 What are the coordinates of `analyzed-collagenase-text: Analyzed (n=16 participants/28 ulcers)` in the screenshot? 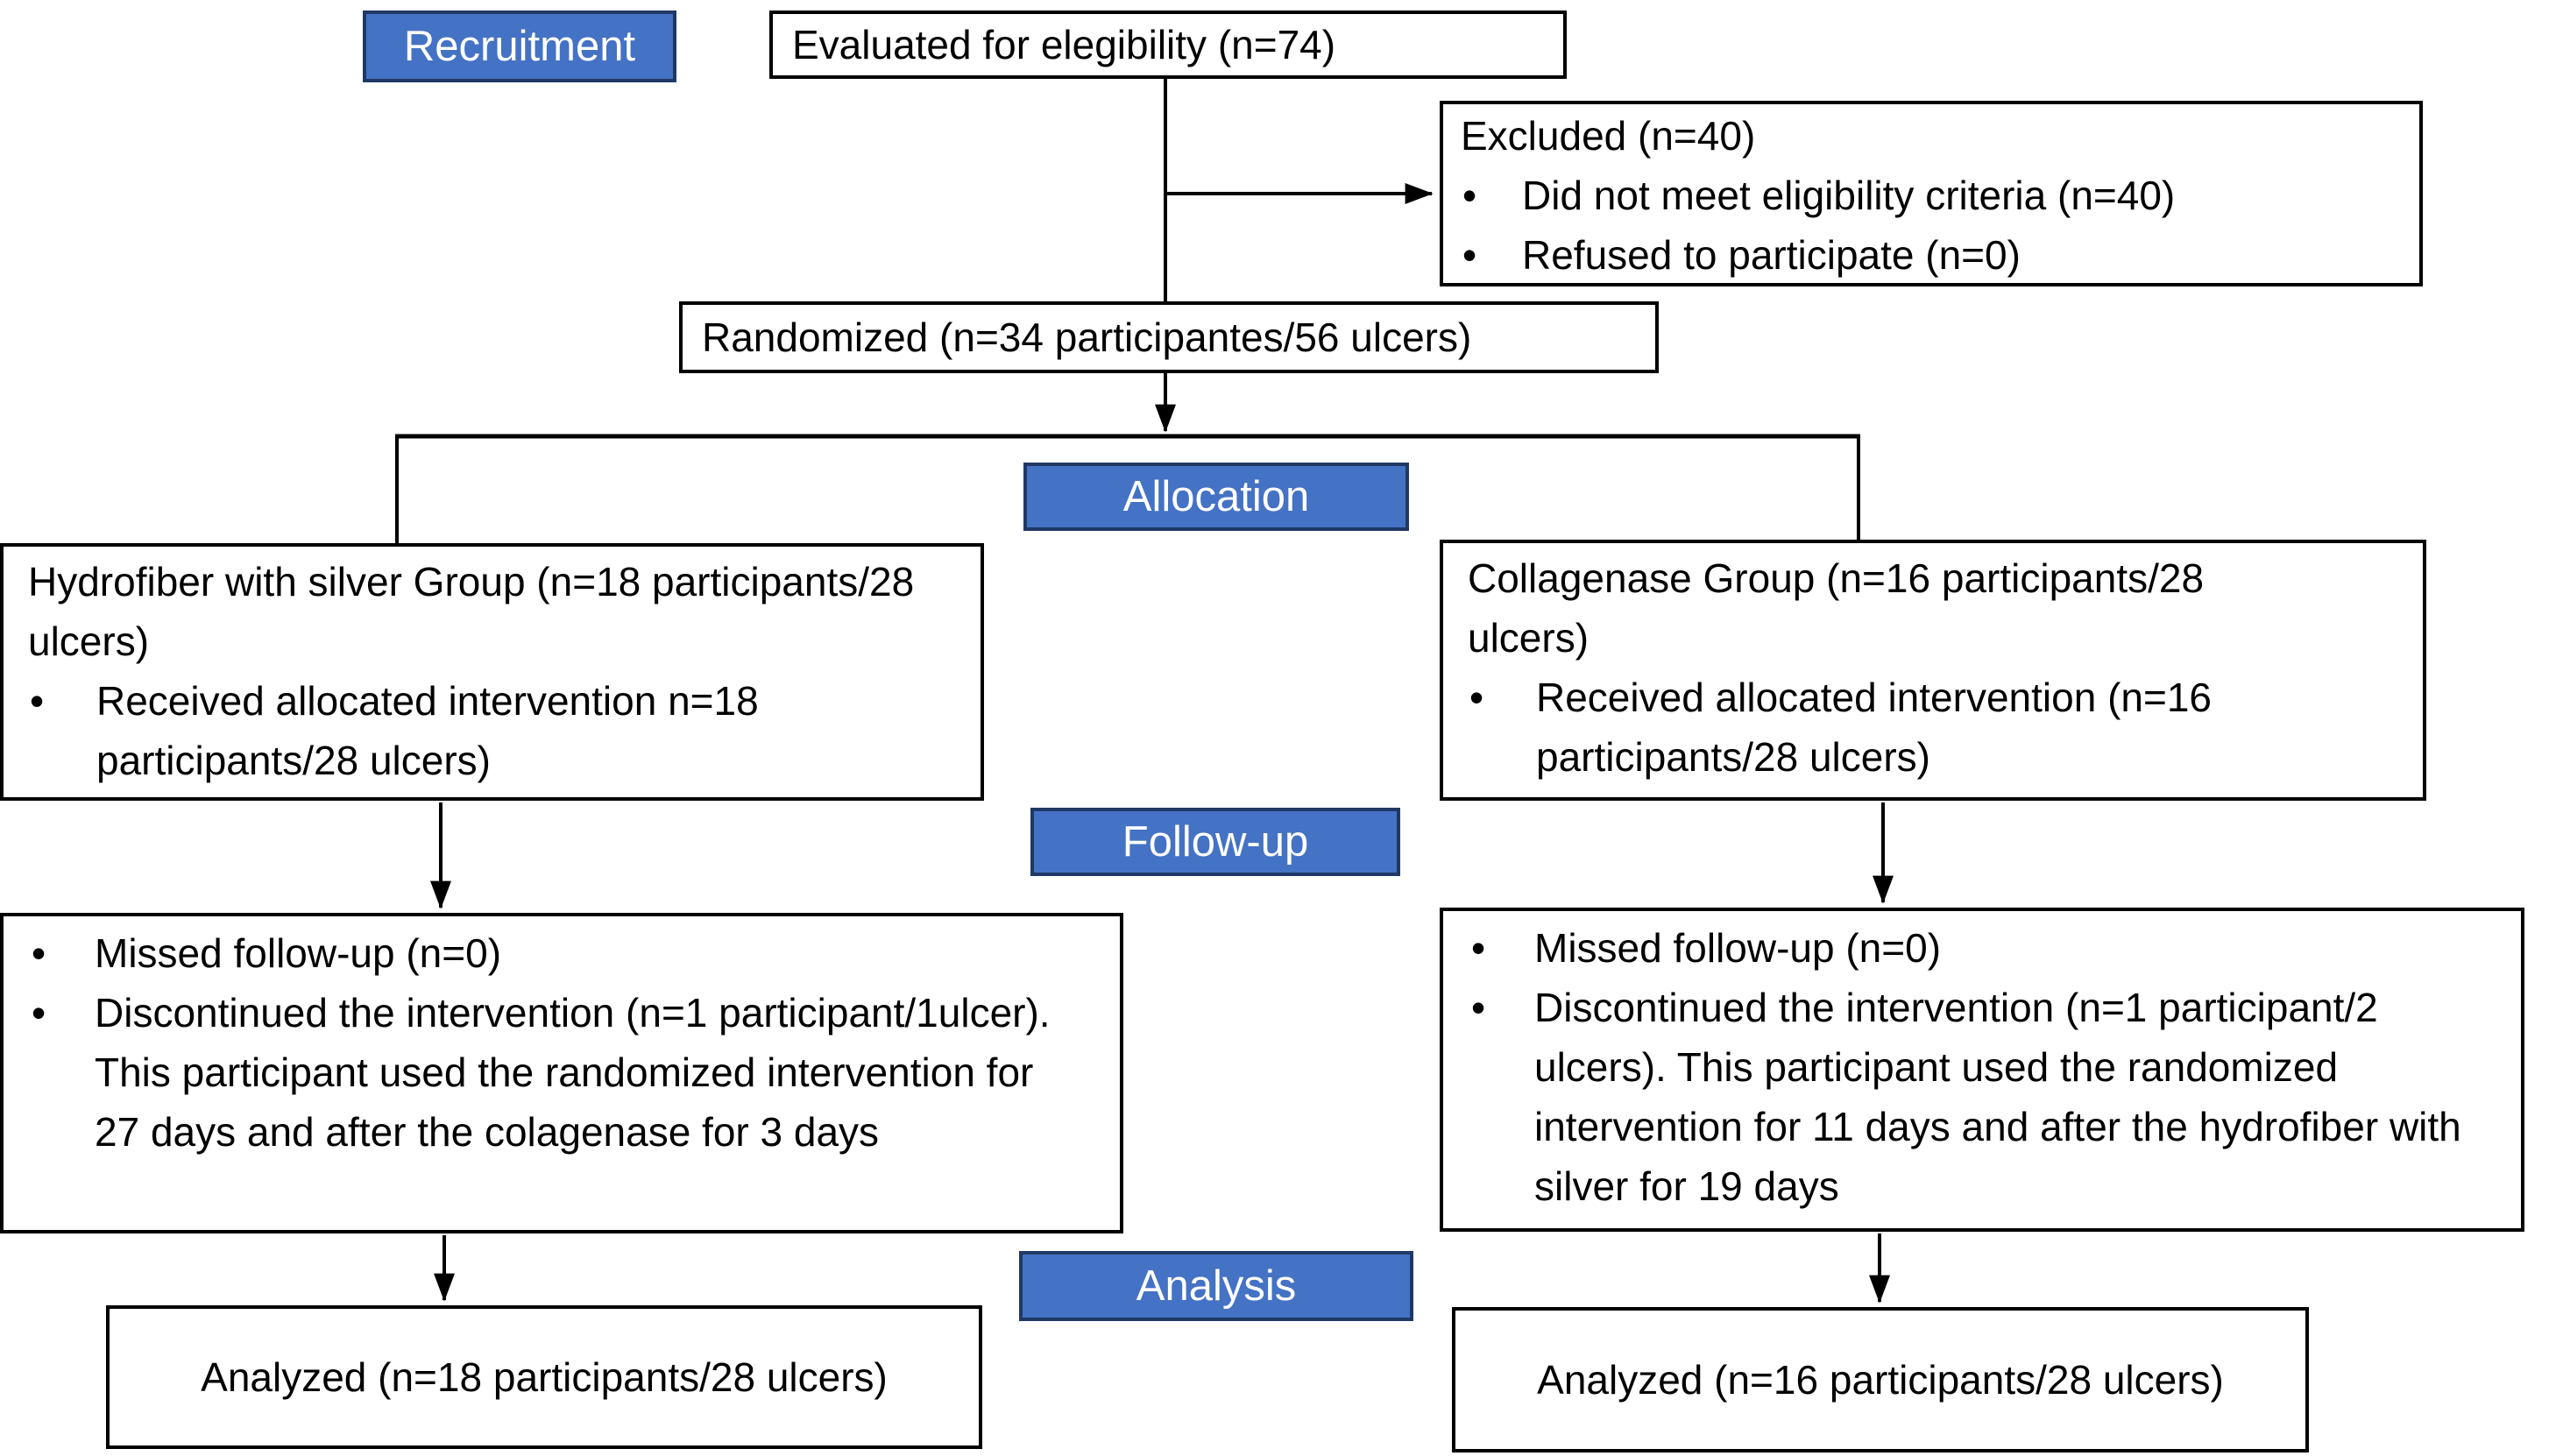 It's located at (1880, 1380).